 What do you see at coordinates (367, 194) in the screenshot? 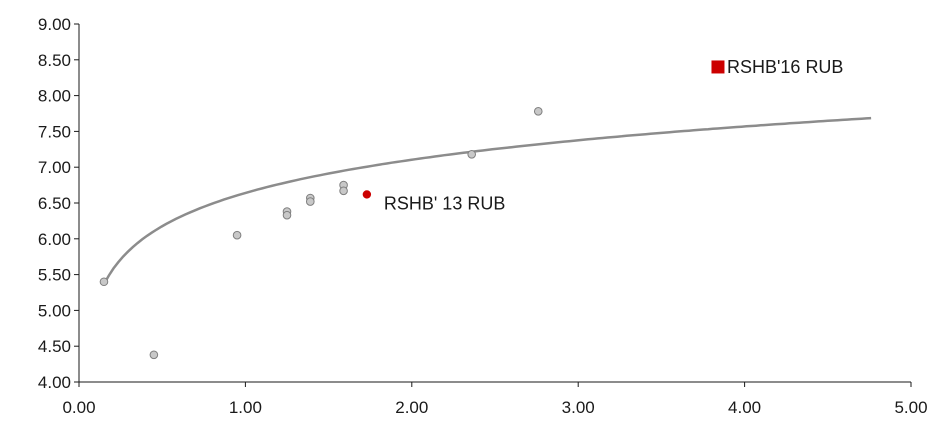
I see `highlight-marker-circle` at bounding box center [367, 194].